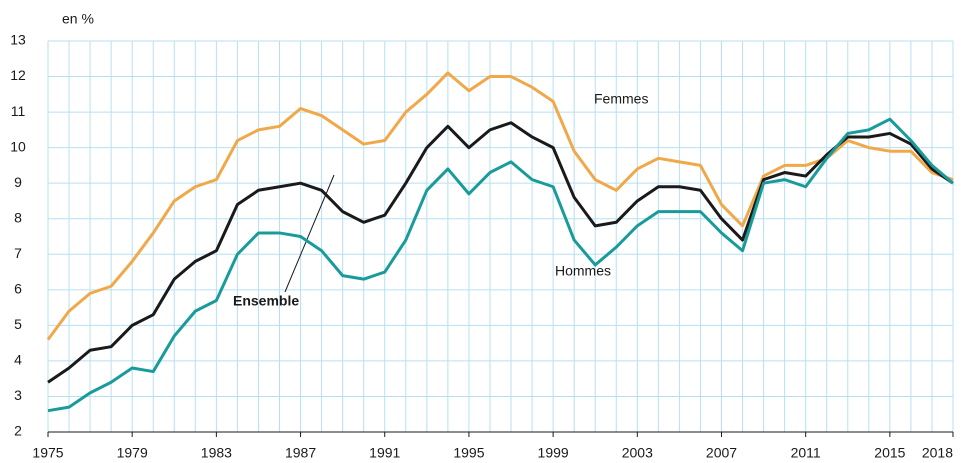 This screenshot has height=463, width=968. I want to click on y-tick-label: 12, so click(18, 75).